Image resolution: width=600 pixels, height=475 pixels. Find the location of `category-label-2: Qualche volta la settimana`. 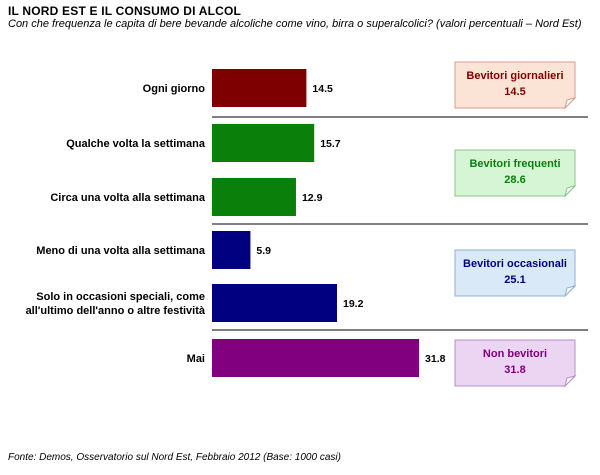

category-label-2: Qualche volta la settimana is located at coordinates (136, 144).